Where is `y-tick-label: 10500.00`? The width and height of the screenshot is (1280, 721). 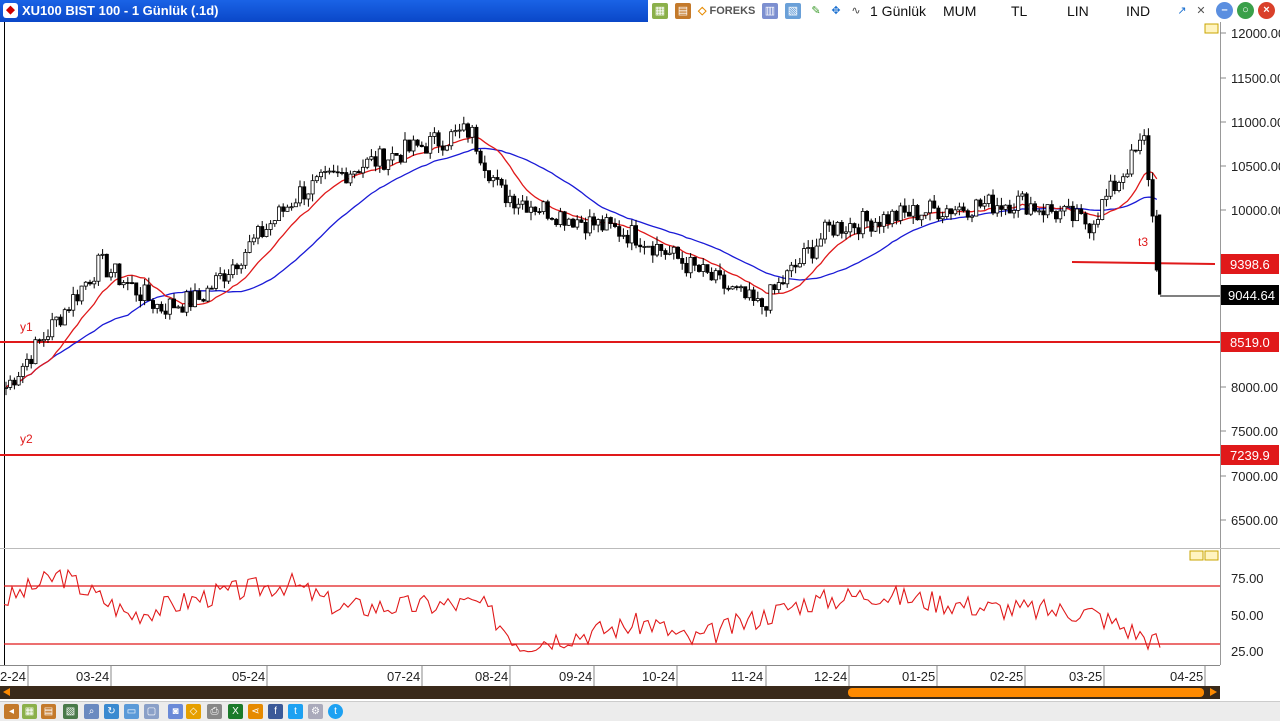
y-tick-label: 10500.00 is located at coordinates (1255, 166).